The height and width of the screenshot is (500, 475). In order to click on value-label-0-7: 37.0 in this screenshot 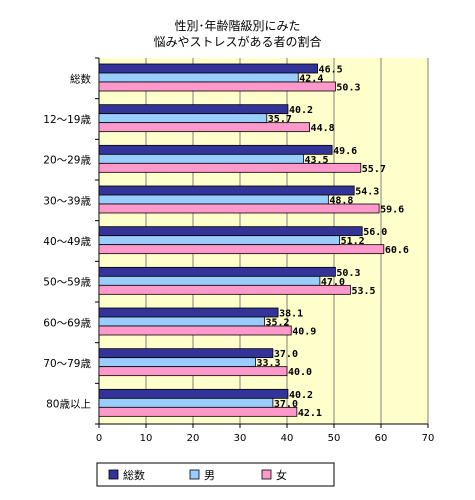, I will do `click(286, 354)`.